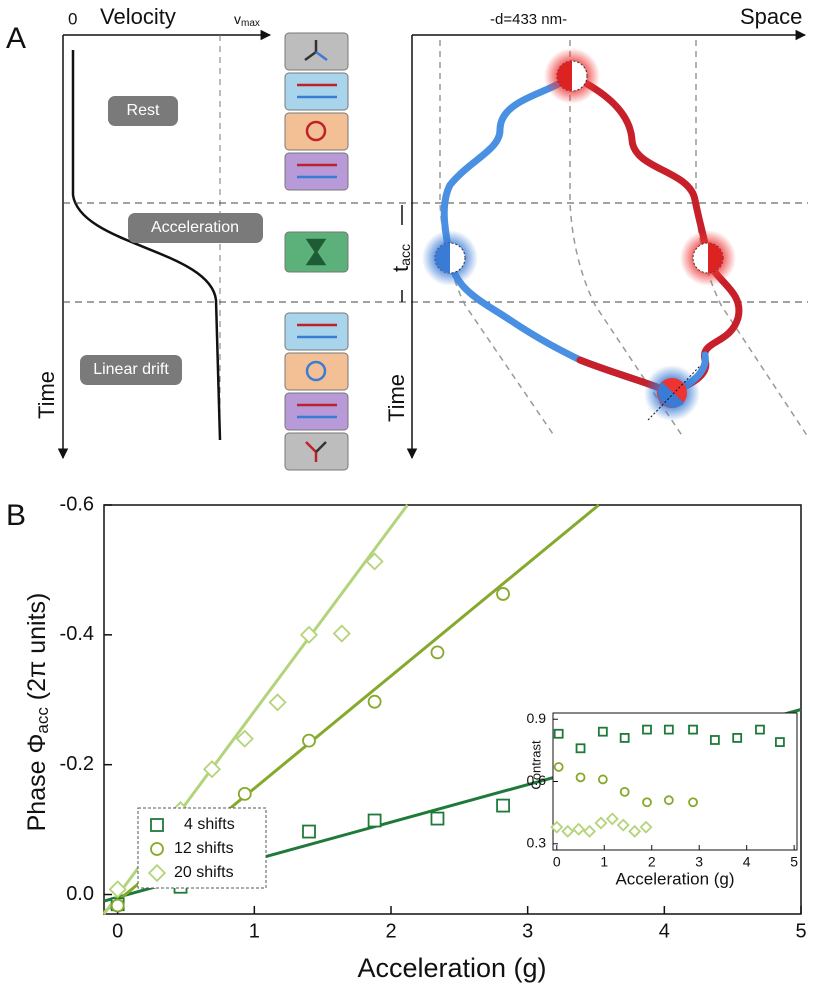 The width and height of the screenshot is (815, 993). I want to click on pulse-arrows, so click(317, 251).